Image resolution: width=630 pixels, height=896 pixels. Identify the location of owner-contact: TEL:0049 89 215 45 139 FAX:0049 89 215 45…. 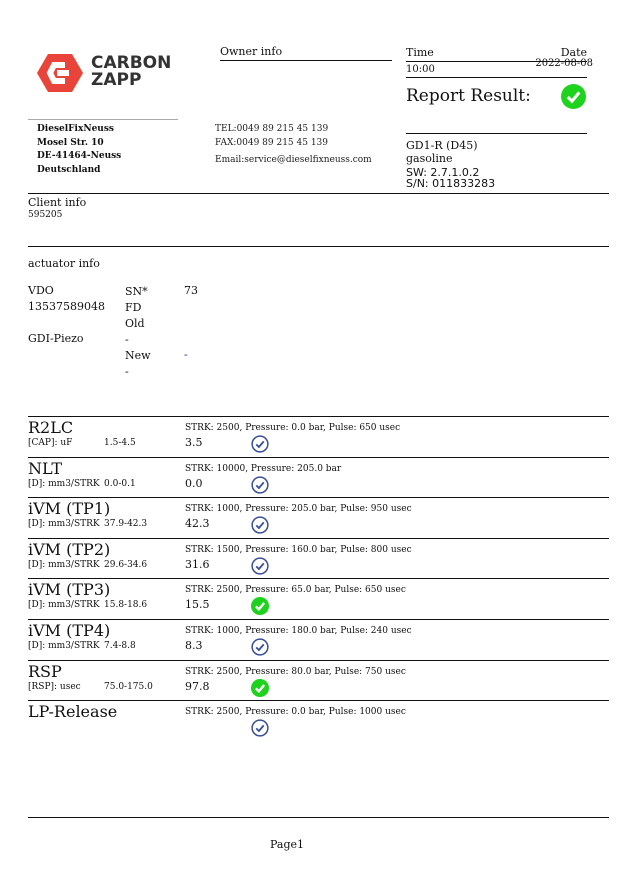
(293, 144).